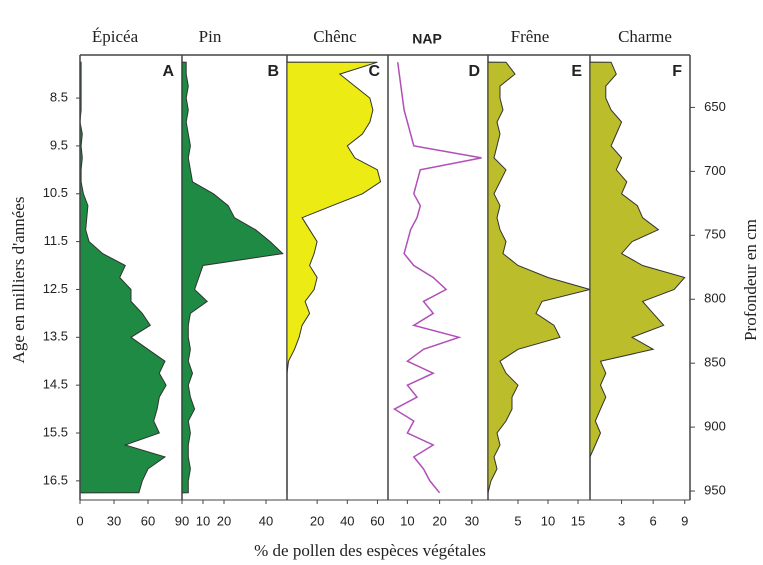 This screenshot has height=565, width=763. I want to click on panel-letter: C, so click(374, 71).